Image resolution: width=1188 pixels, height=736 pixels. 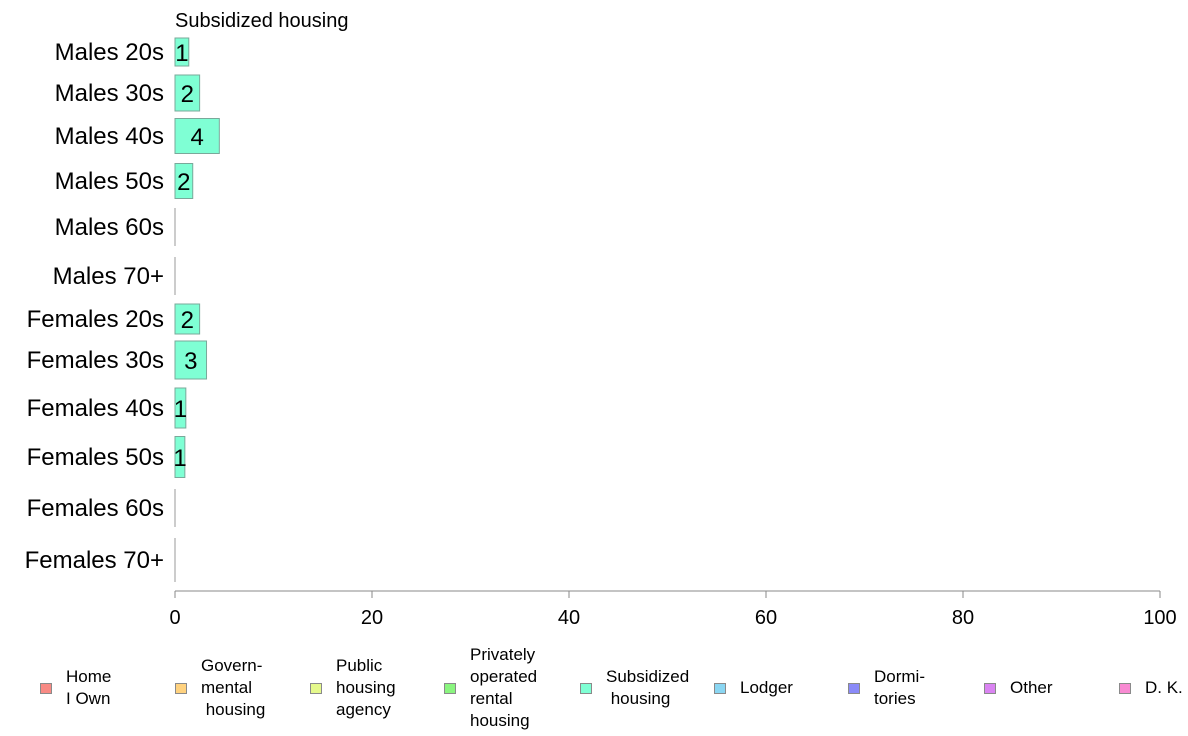 I want to click on legend-label: Home I Own, so click(x=89, y=687).